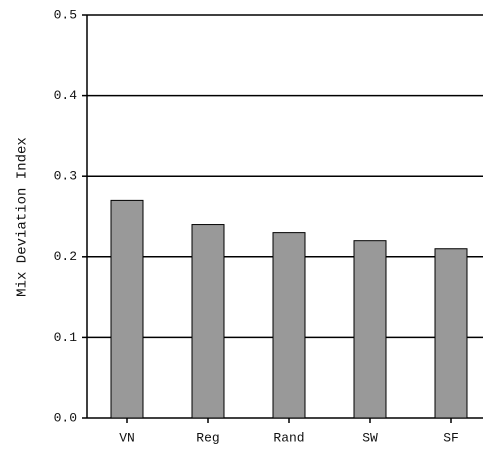  What do you see at coordinates (66, 95) in the screenshot?
I see `y-tick-label: 0.4` at bounding box center [66, 95].